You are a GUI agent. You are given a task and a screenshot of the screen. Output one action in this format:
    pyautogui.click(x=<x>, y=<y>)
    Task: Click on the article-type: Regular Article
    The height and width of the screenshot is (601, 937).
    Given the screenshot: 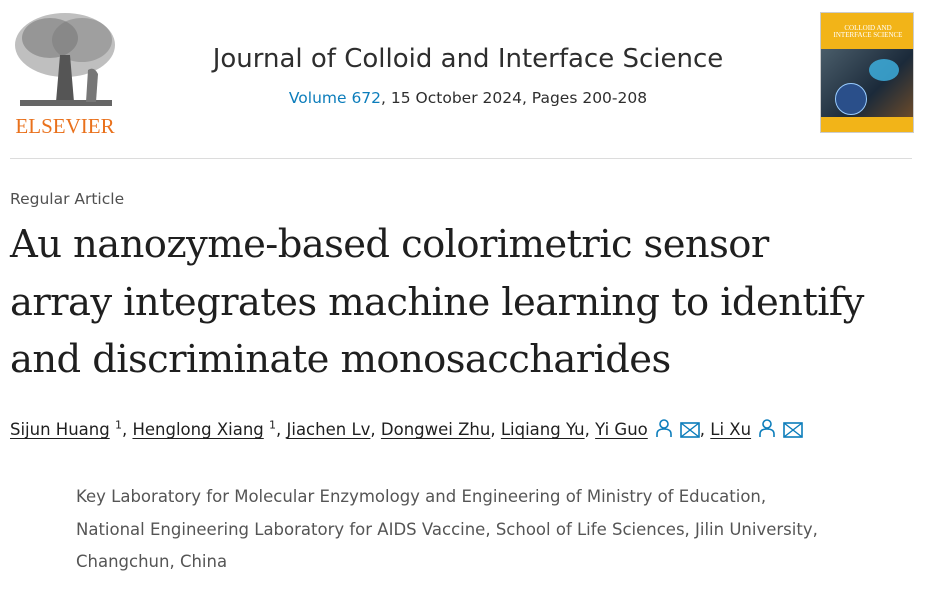 What is the action you would take?
    pyautogui.click(x=67, y=199)
    